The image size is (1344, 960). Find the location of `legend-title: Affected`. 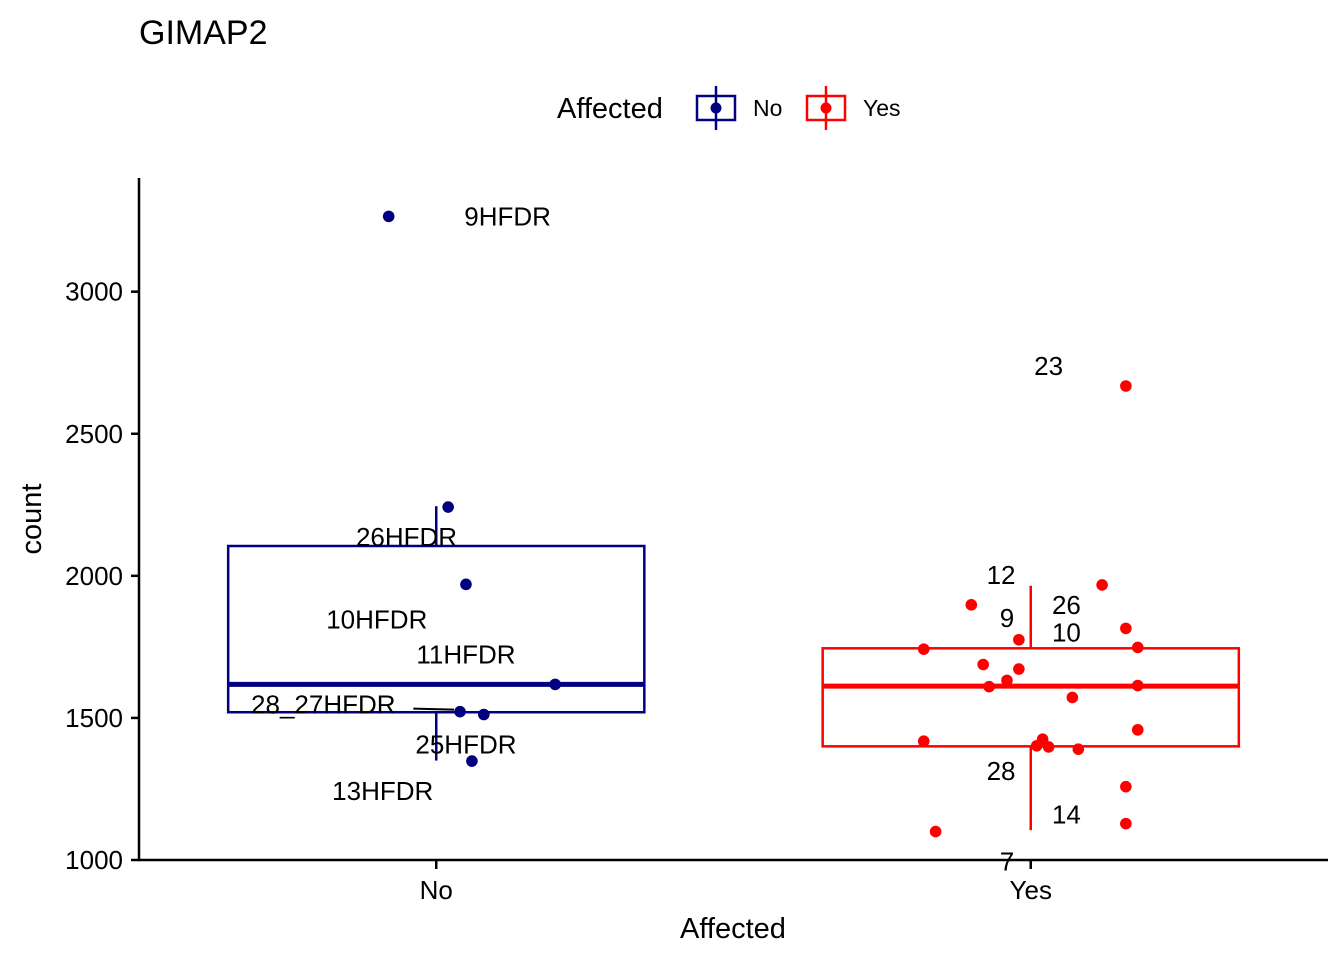

legend-title: Affected is located at coordinates (610, 109).